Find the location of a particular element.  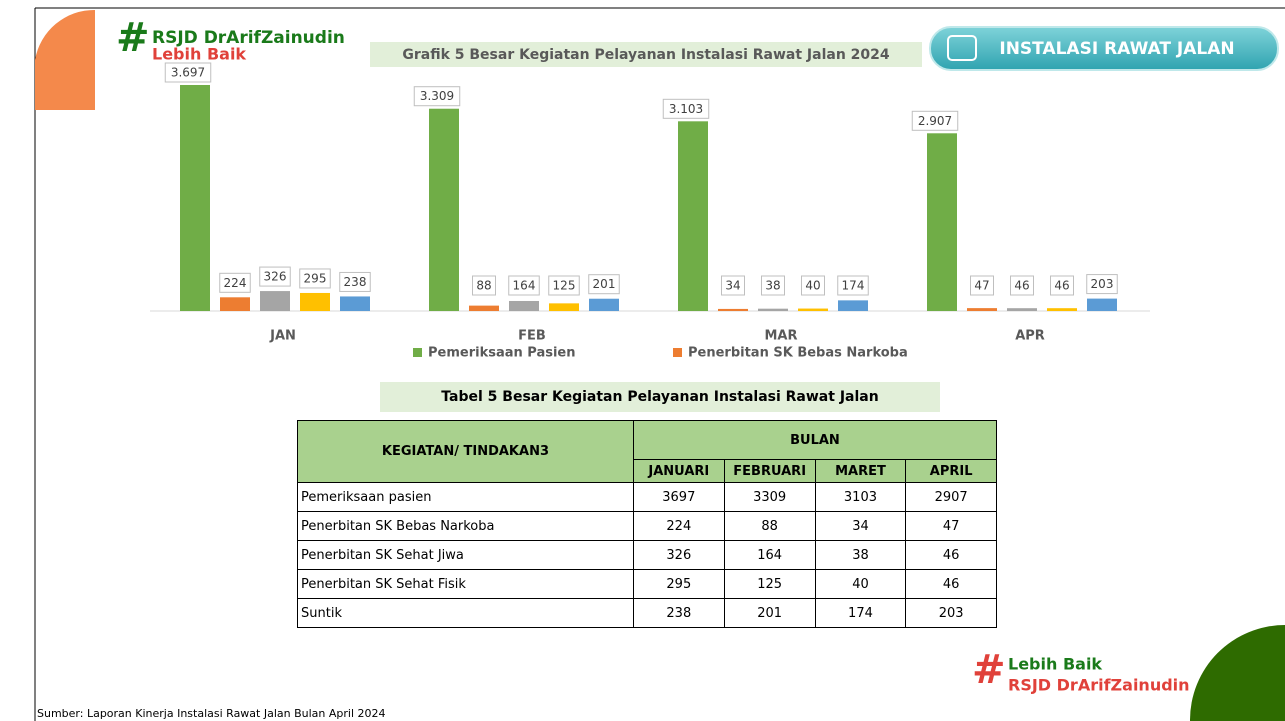

cell: 34 is located at coordinates (860, 526).